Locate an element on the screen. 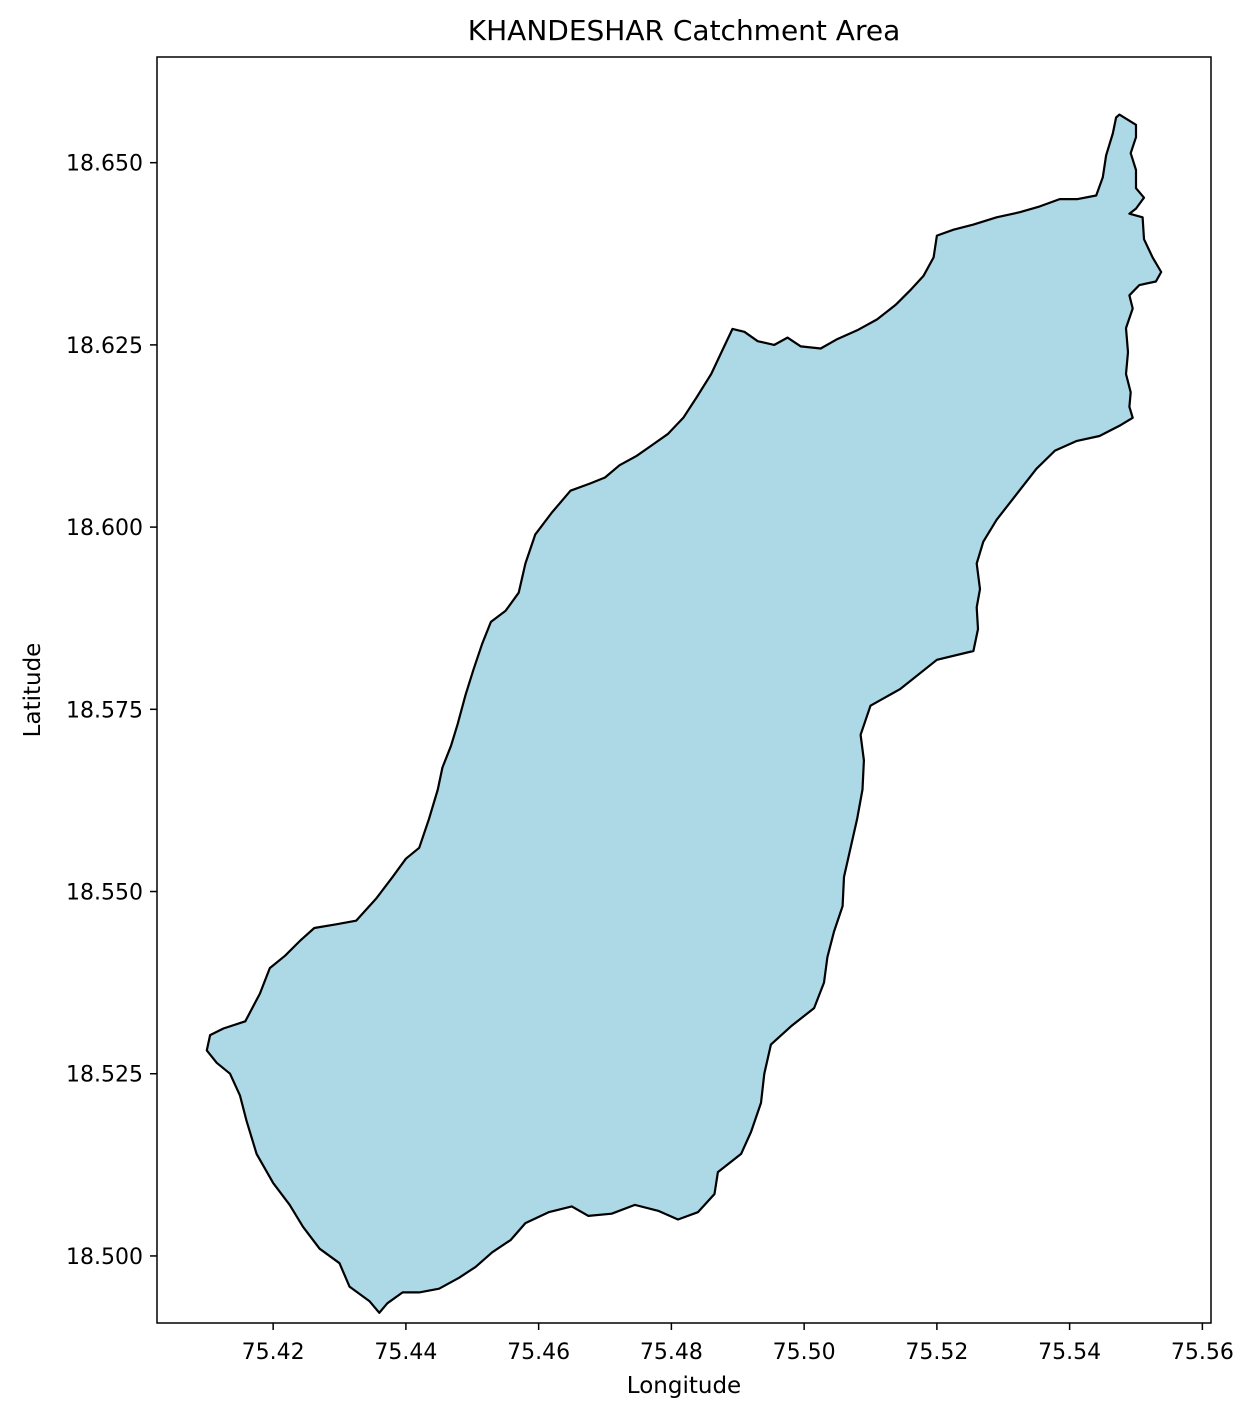 Image resolution: width=1259 pixels, height=1417 pixels. y-tick-label: 18.550 is located at coordinates (104, 893).